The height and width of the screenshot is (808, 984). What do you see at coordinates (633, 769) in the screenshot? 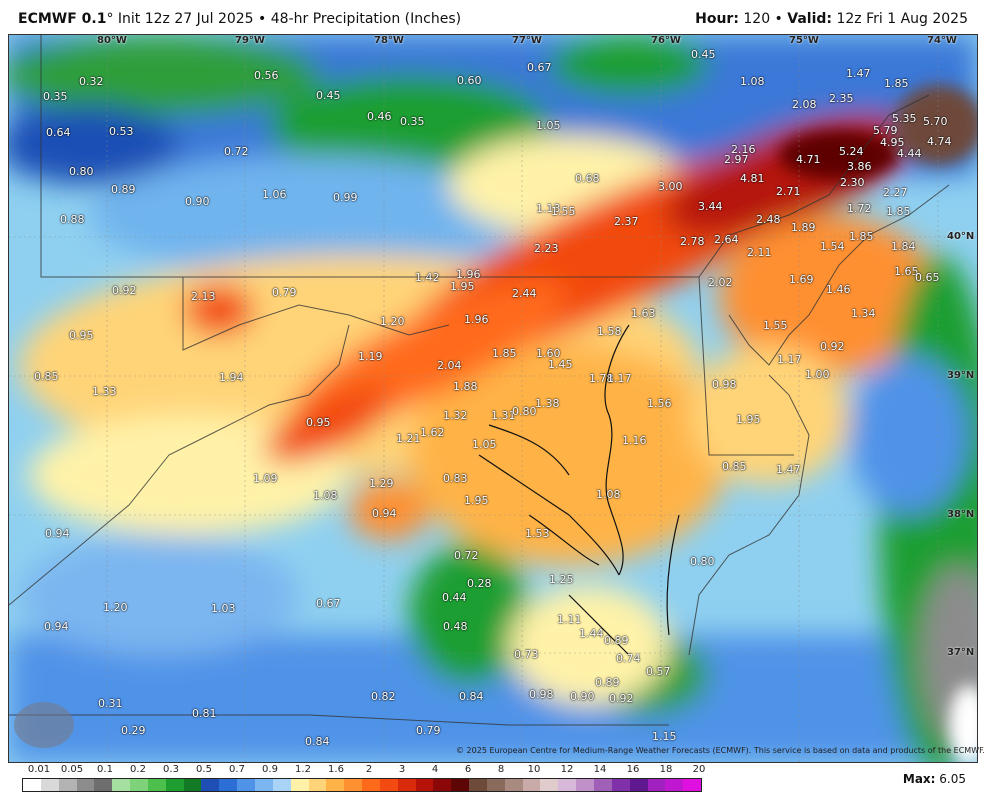
I see `legend-tick-label: 16` at bounding box center [633, 769].